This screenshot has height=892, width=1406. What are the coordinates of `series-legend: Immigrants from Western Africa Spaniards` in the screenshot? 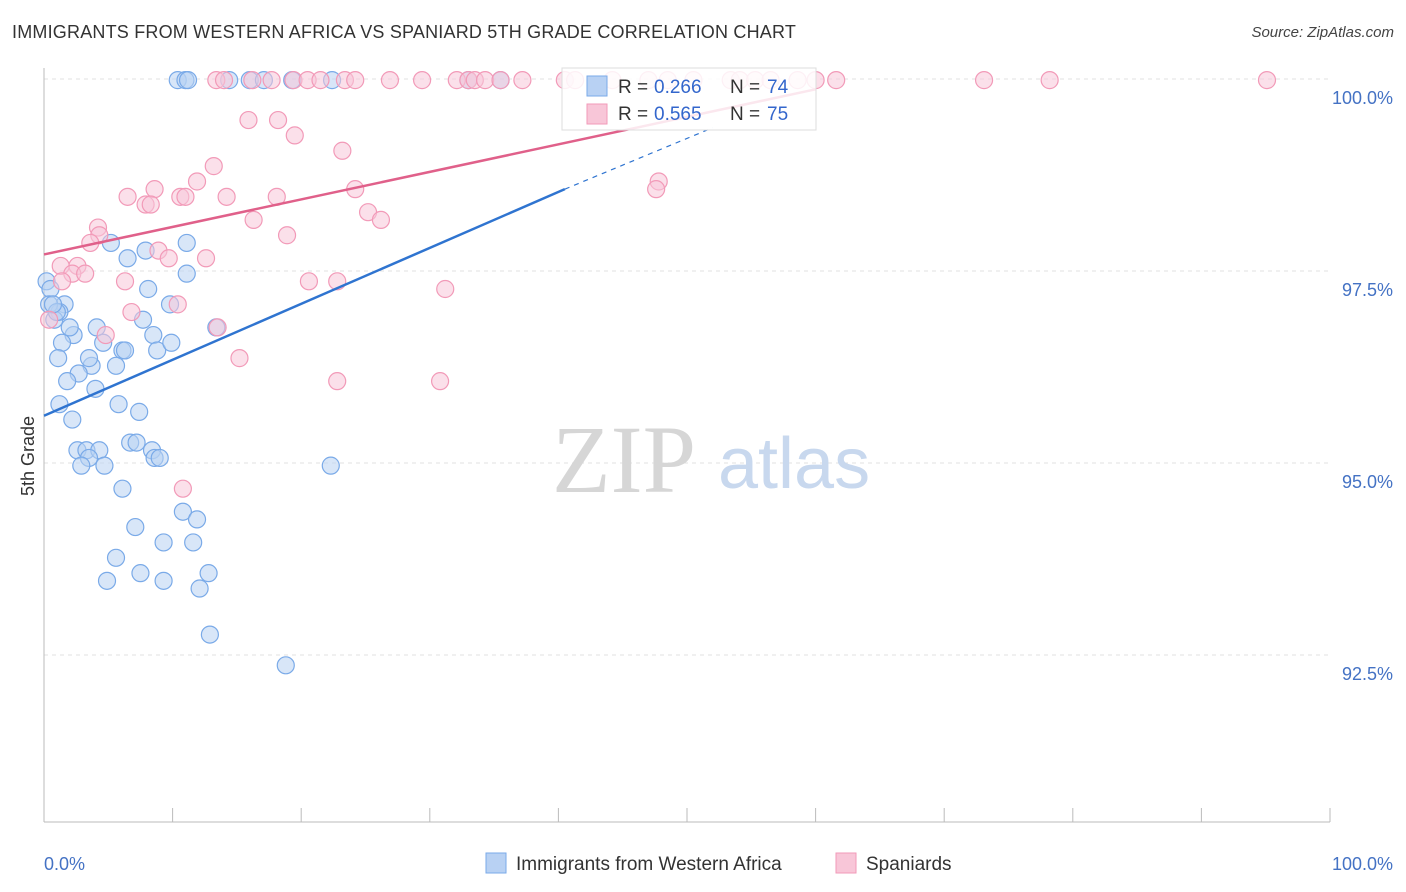 It's located at (718, 863).